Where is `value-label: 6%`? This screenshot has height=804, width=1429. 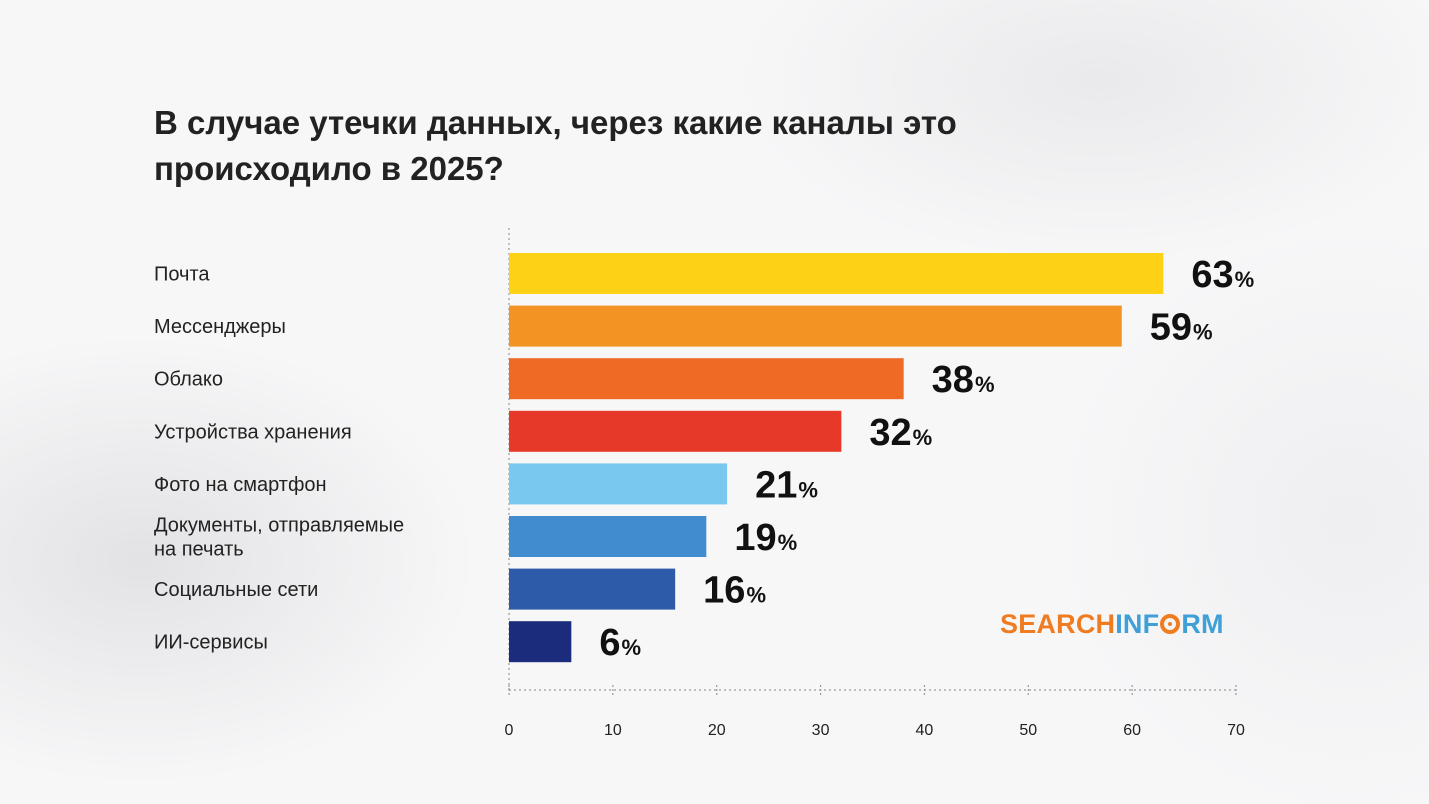
value-label: 6% is located at coordinates (620, 643).